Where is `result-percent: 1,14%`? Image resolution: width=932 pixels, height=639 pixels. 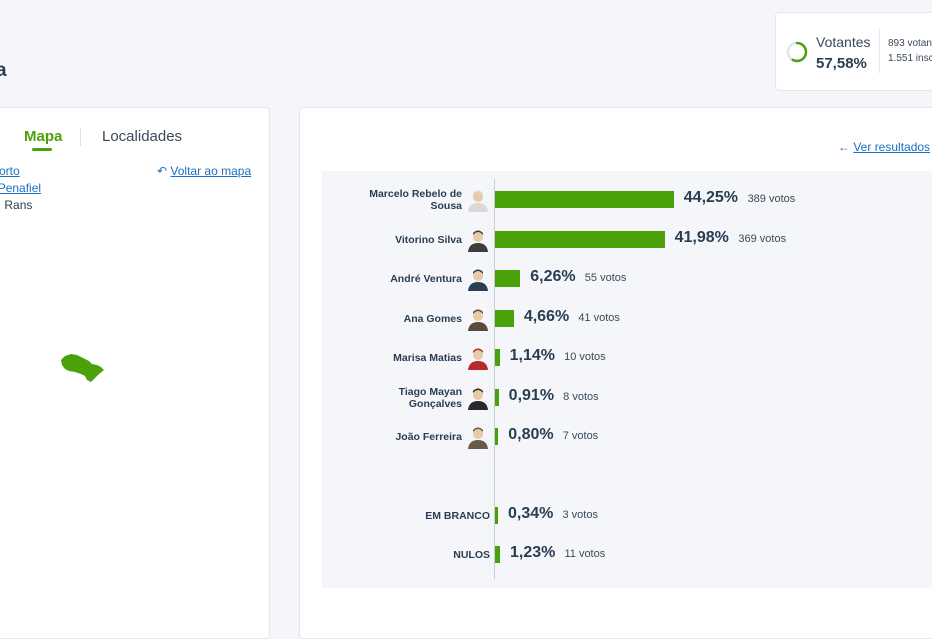
result-percent: 1,14% is located at coordinates (532, 355).